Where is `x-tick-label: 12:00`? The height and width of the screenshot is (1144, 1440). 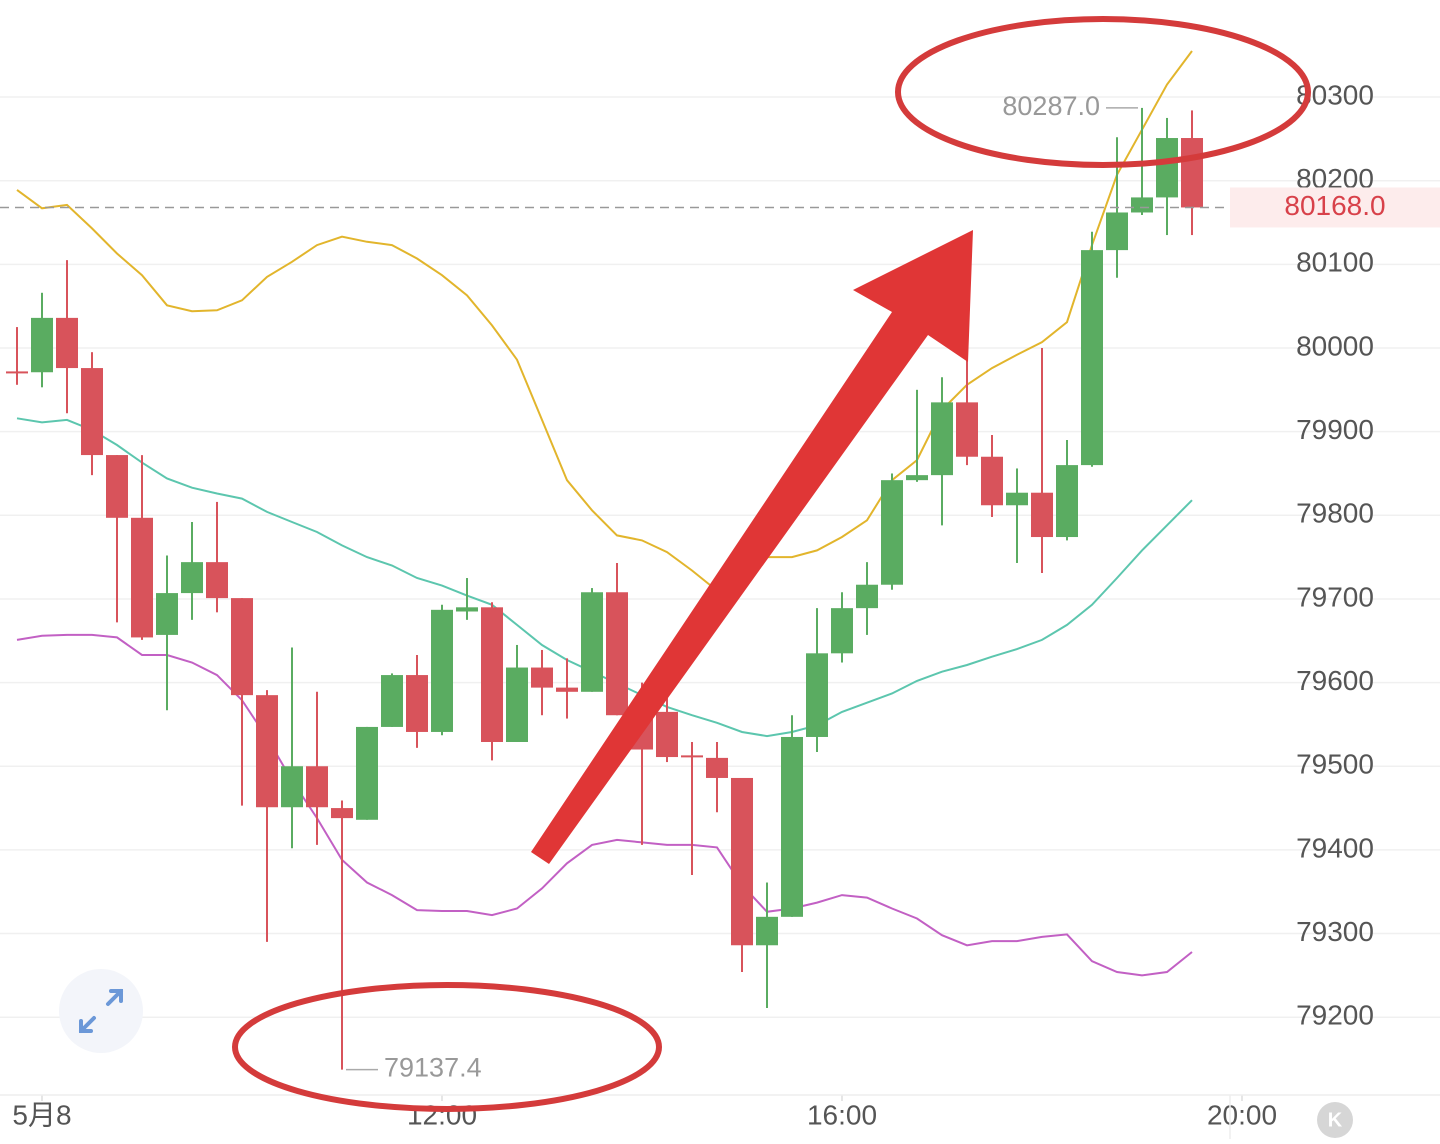 x-tick-label: 12:00 is located at coordinates (442, 1114).